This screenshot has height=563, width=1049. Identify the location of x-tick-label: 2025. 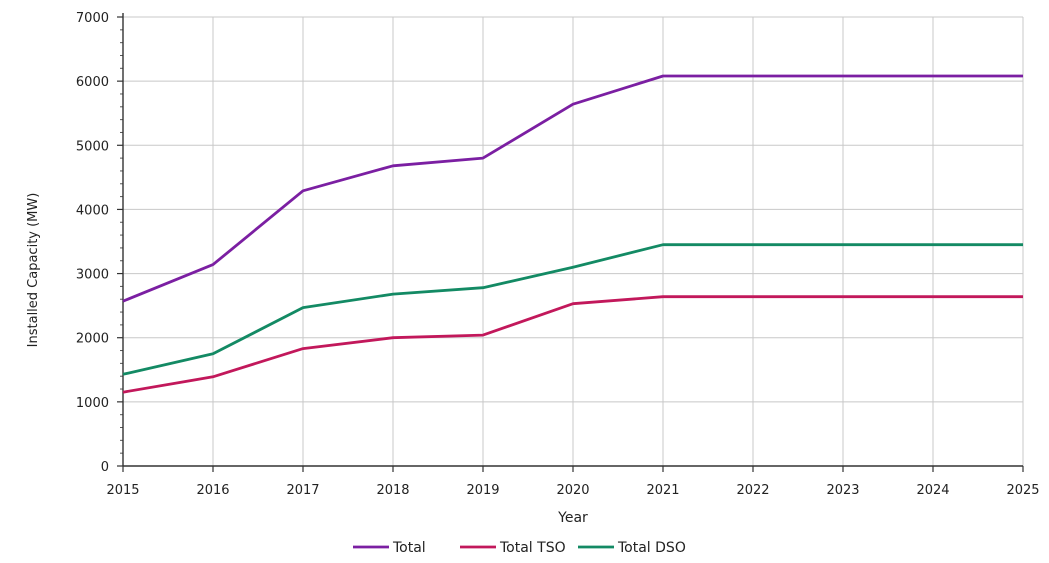
(1022, 490).